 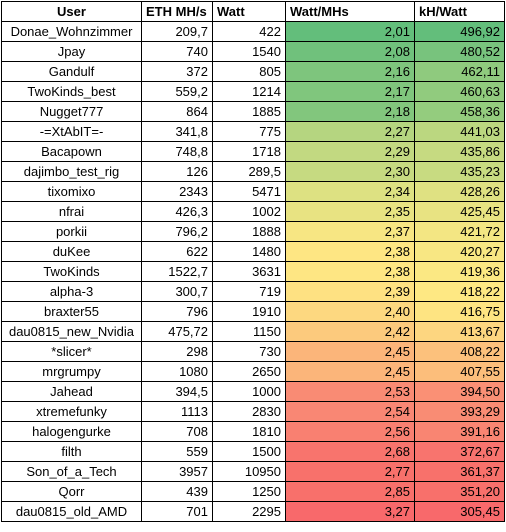 I want to click on cell-user: tixomixo, so click(x=71, y=191).